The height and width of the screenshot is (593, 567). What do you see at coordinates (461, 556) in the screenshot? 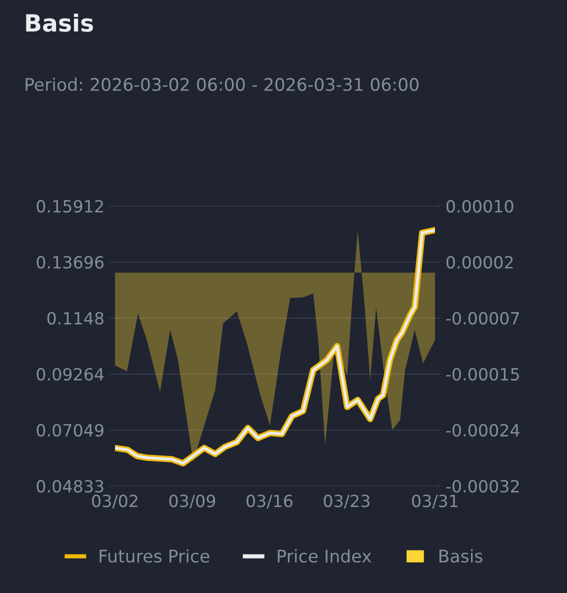
I see `legend-label: Basis` at bounding box center [461, 556].